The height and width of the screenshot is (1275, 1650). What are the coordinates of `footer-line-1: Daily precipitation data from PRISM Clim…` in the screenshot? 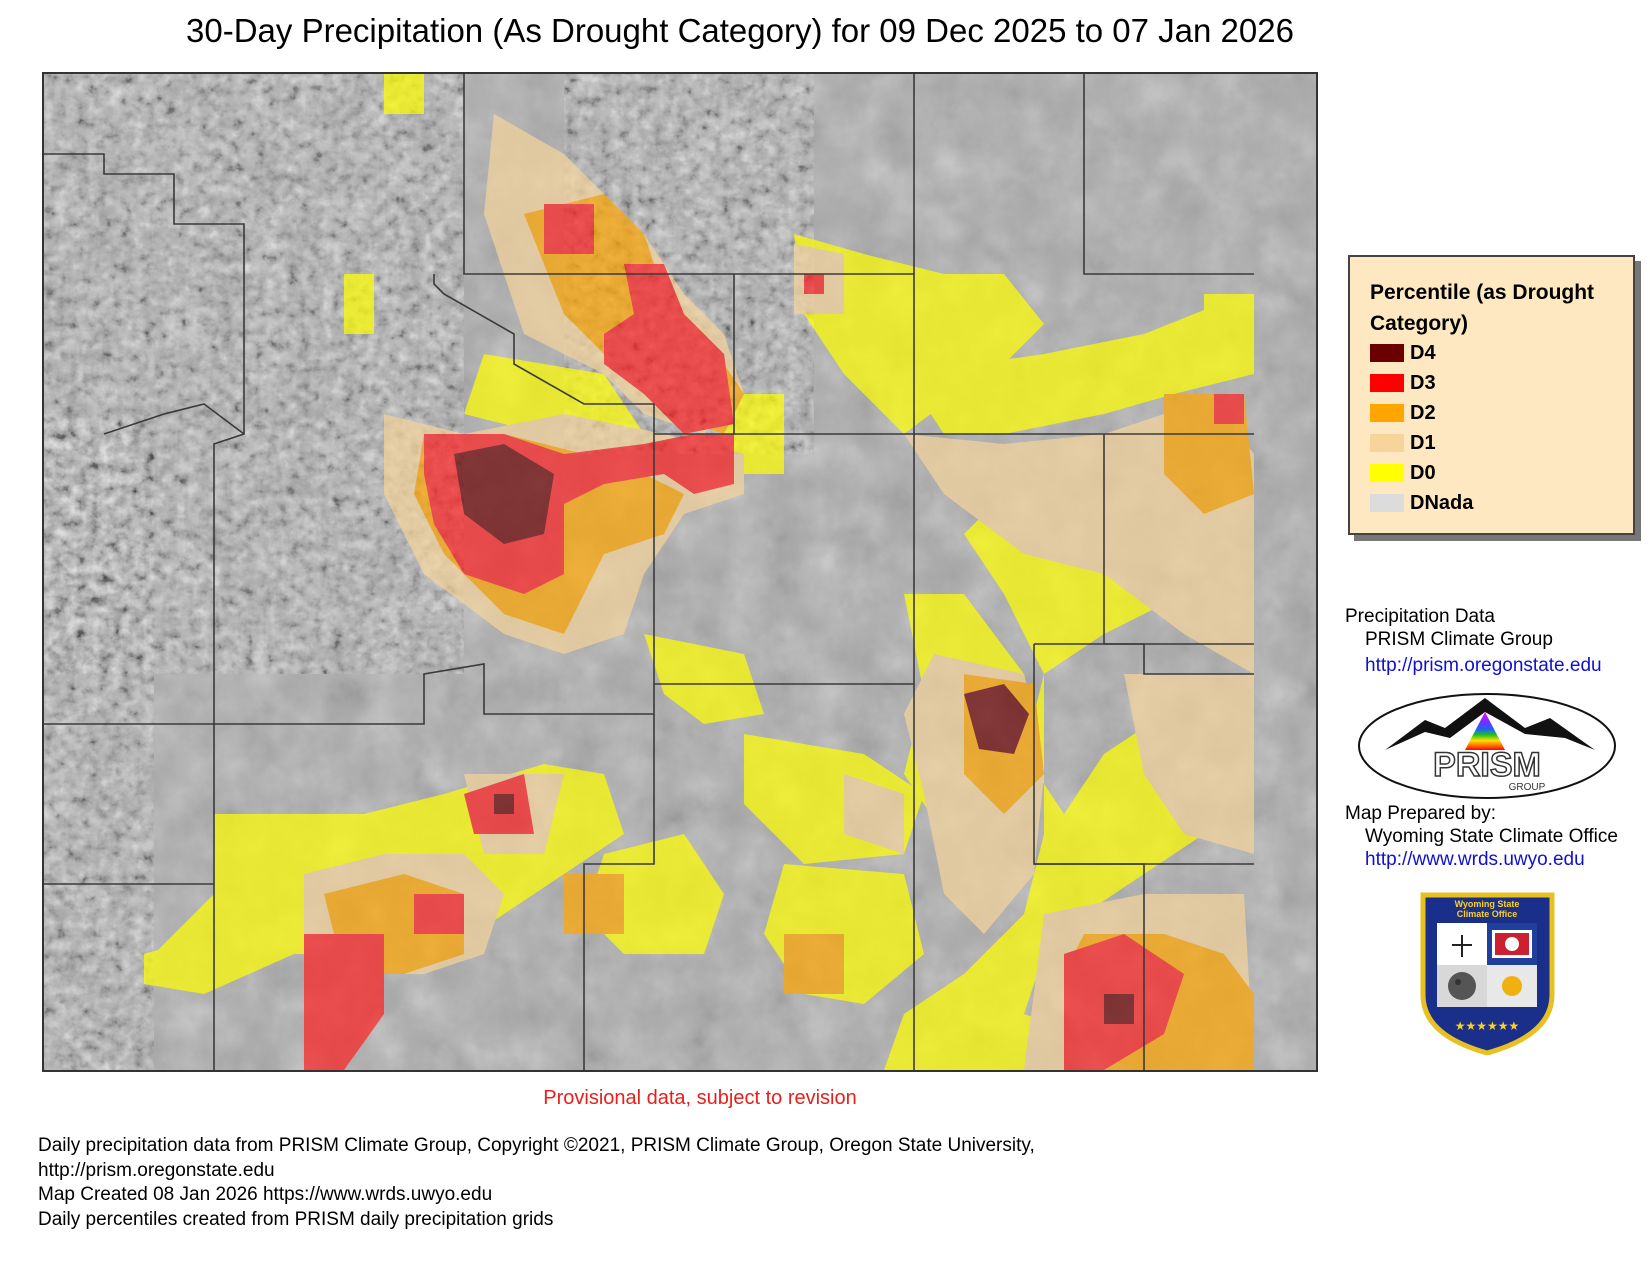 It's located at (536, 1145).